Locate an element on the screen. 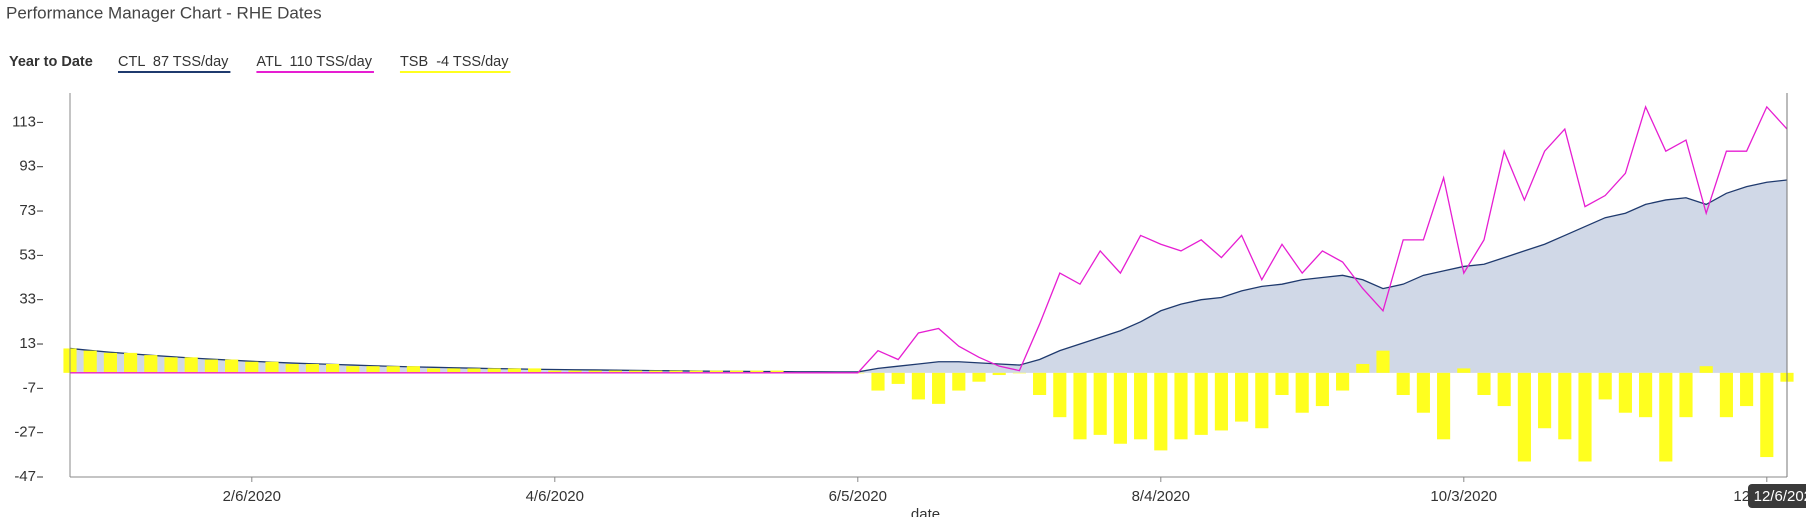 The image size is (1806, 517). x-axis-label: date is located at coordinates (925, 511).